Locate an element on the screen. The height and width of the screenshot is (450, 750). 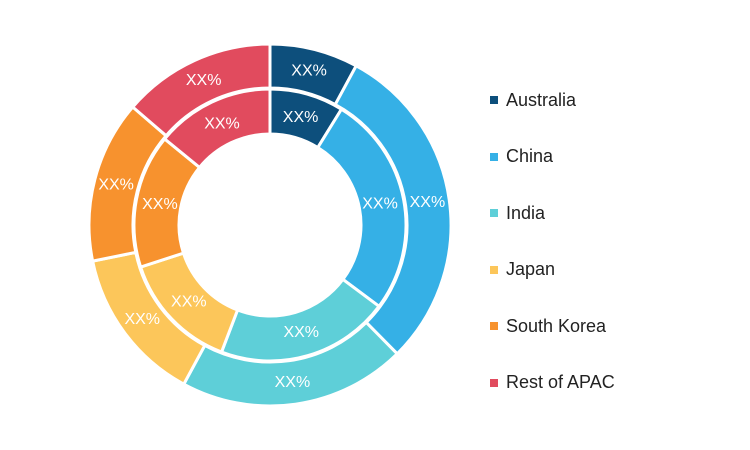
inner-slice-label-south-korea: XX% is located at coordinates (160, 204).